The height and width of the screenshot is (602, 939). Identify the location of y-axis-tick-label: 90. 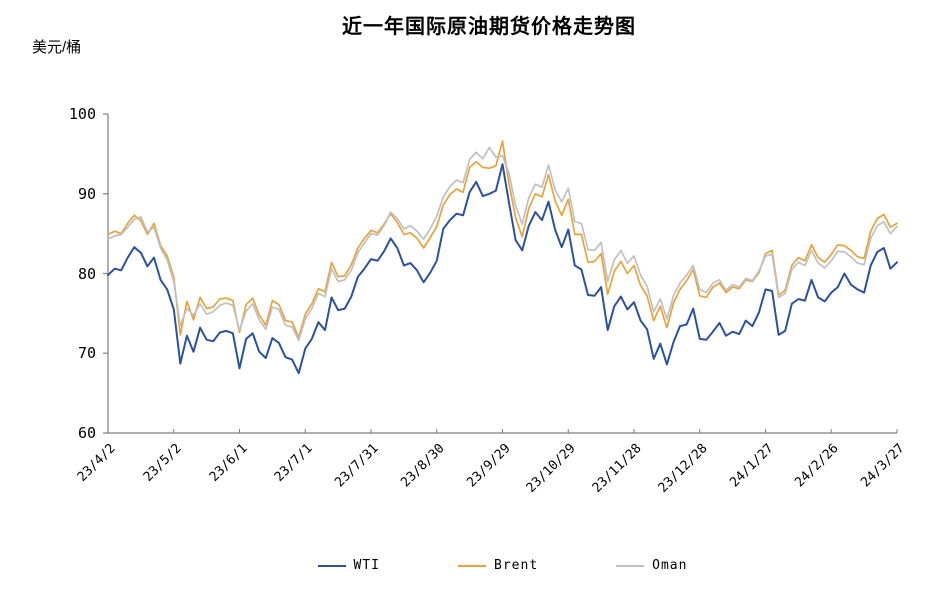
(86, 193).